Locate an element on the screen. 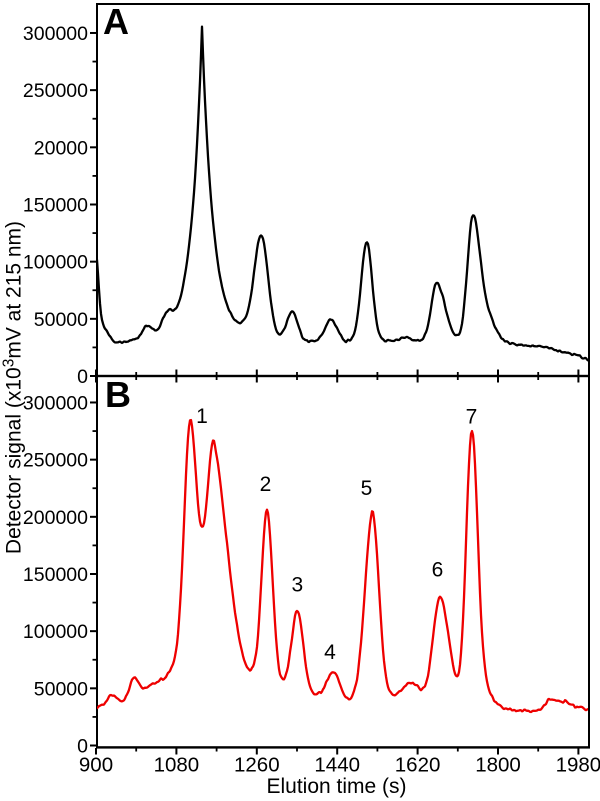  svg-text: 1 is located at coordinates (202, 416).